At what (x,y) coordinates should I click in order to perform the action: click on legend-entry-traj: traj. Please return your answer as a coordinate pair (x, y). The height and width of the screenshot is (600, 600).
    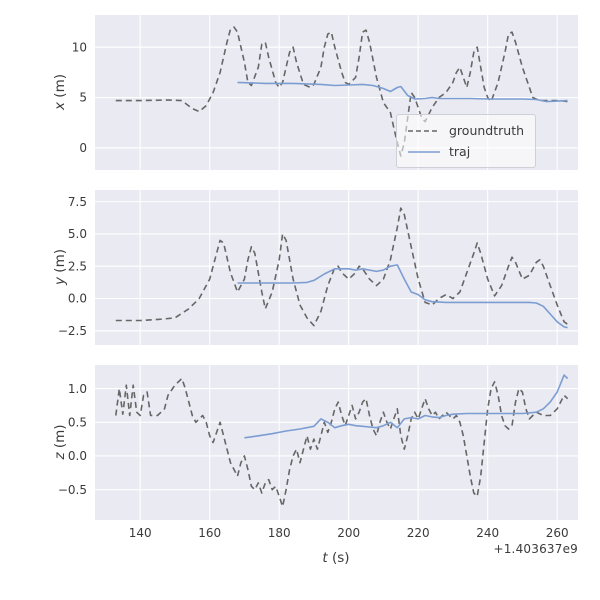
    Looking at the image, I should click on (466, 151).